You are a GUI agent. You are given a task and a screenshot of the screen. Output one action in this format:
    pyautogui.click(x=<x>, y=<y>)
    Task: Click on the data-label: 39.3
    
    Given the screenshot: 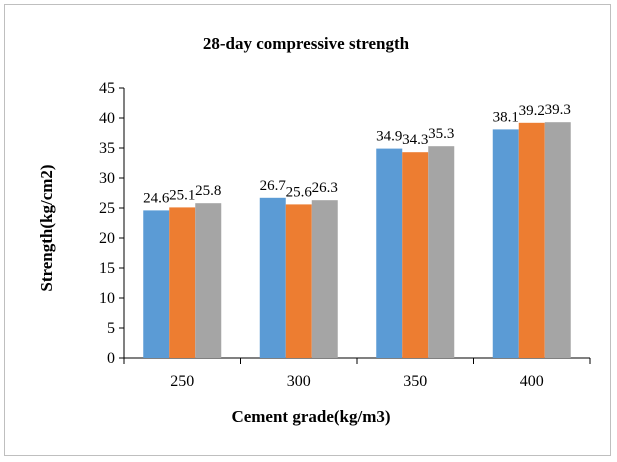 What is the action you would take?
    pyautogui.click(x=558, y=110)
    